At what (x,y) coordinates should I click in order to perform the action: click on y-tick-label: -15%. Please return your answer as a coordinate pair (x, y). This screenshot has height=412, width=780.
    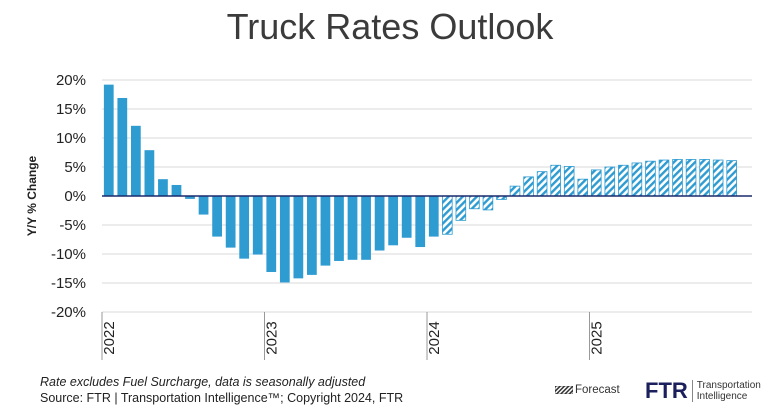
    Looking at the image, I should click on (68, 283).